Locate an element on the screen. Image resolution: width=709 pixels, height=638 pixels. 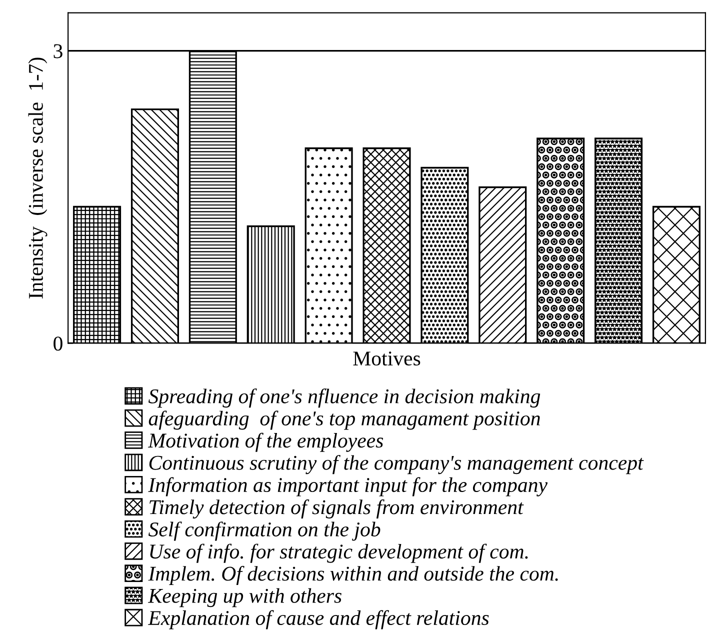
legend-label: Motivation of the employees is located at coordinates (266, 442).